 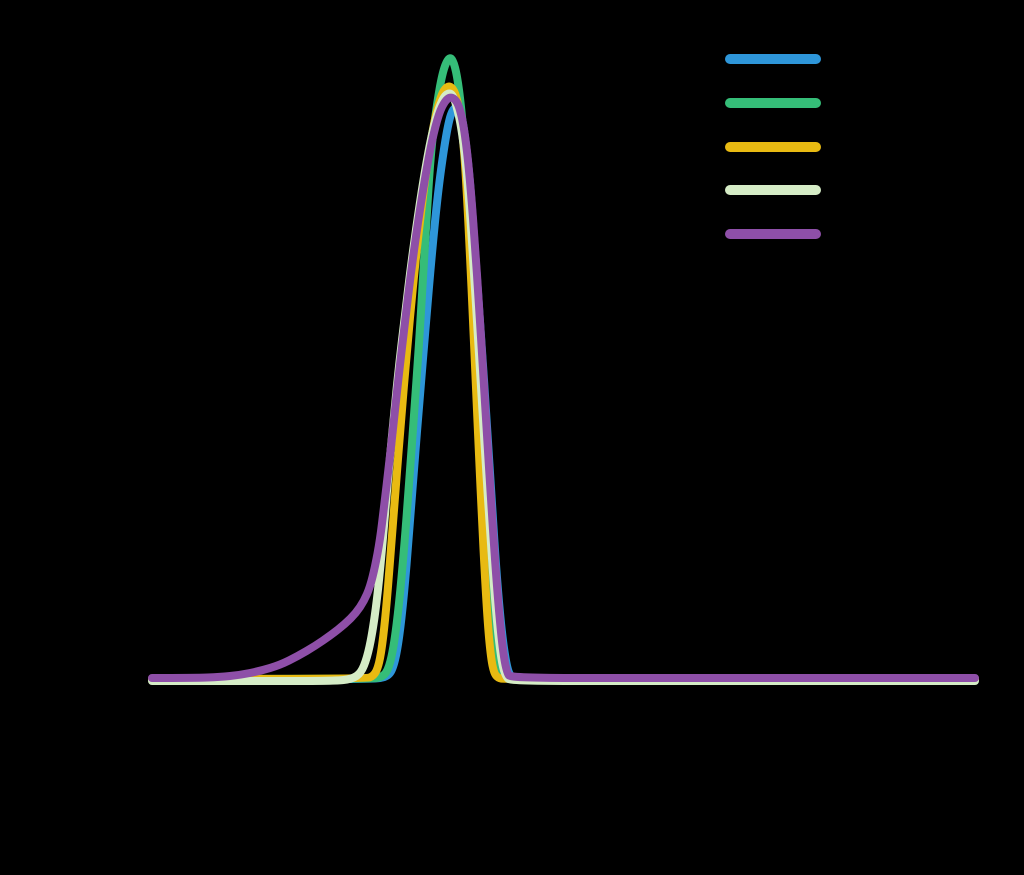 I want to click on legend, so click(x=773, y=146).